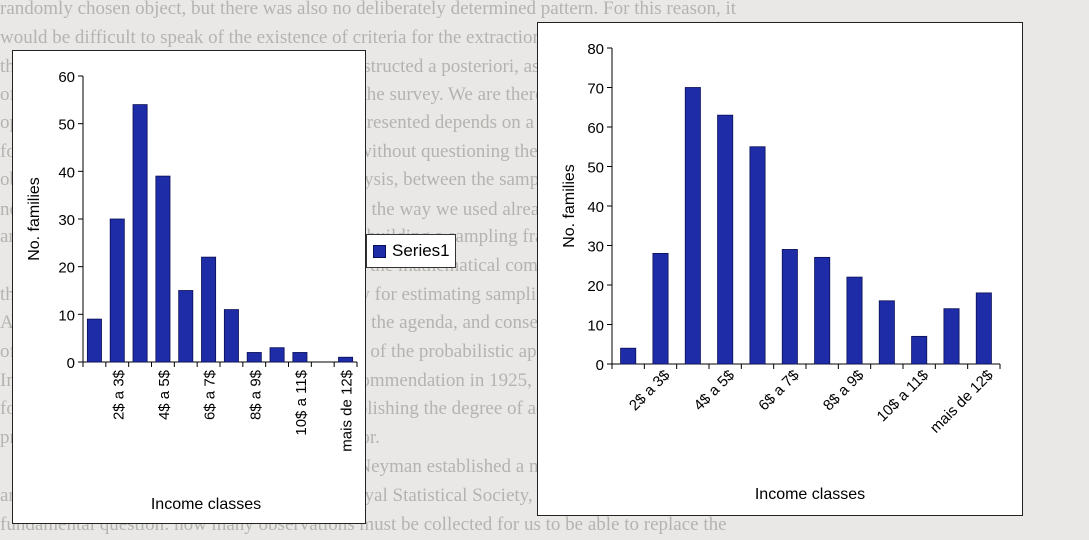  Describe the element at coordinates (421, 250) in the screenshot. I see `legend-label: Series1` at that location.